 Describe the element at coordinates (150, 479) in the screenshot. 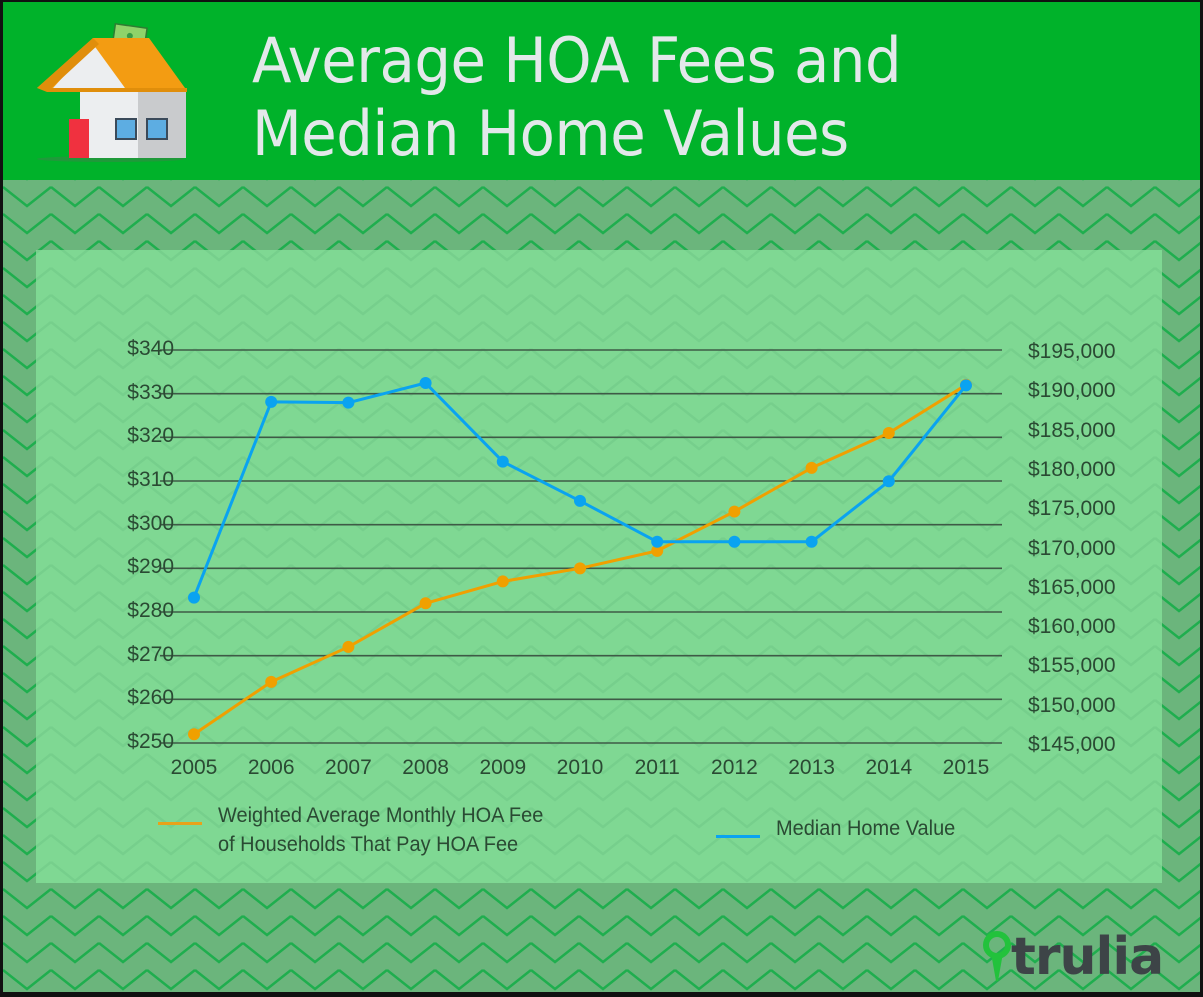

I see `y-tick-label-left: $310` at that location.